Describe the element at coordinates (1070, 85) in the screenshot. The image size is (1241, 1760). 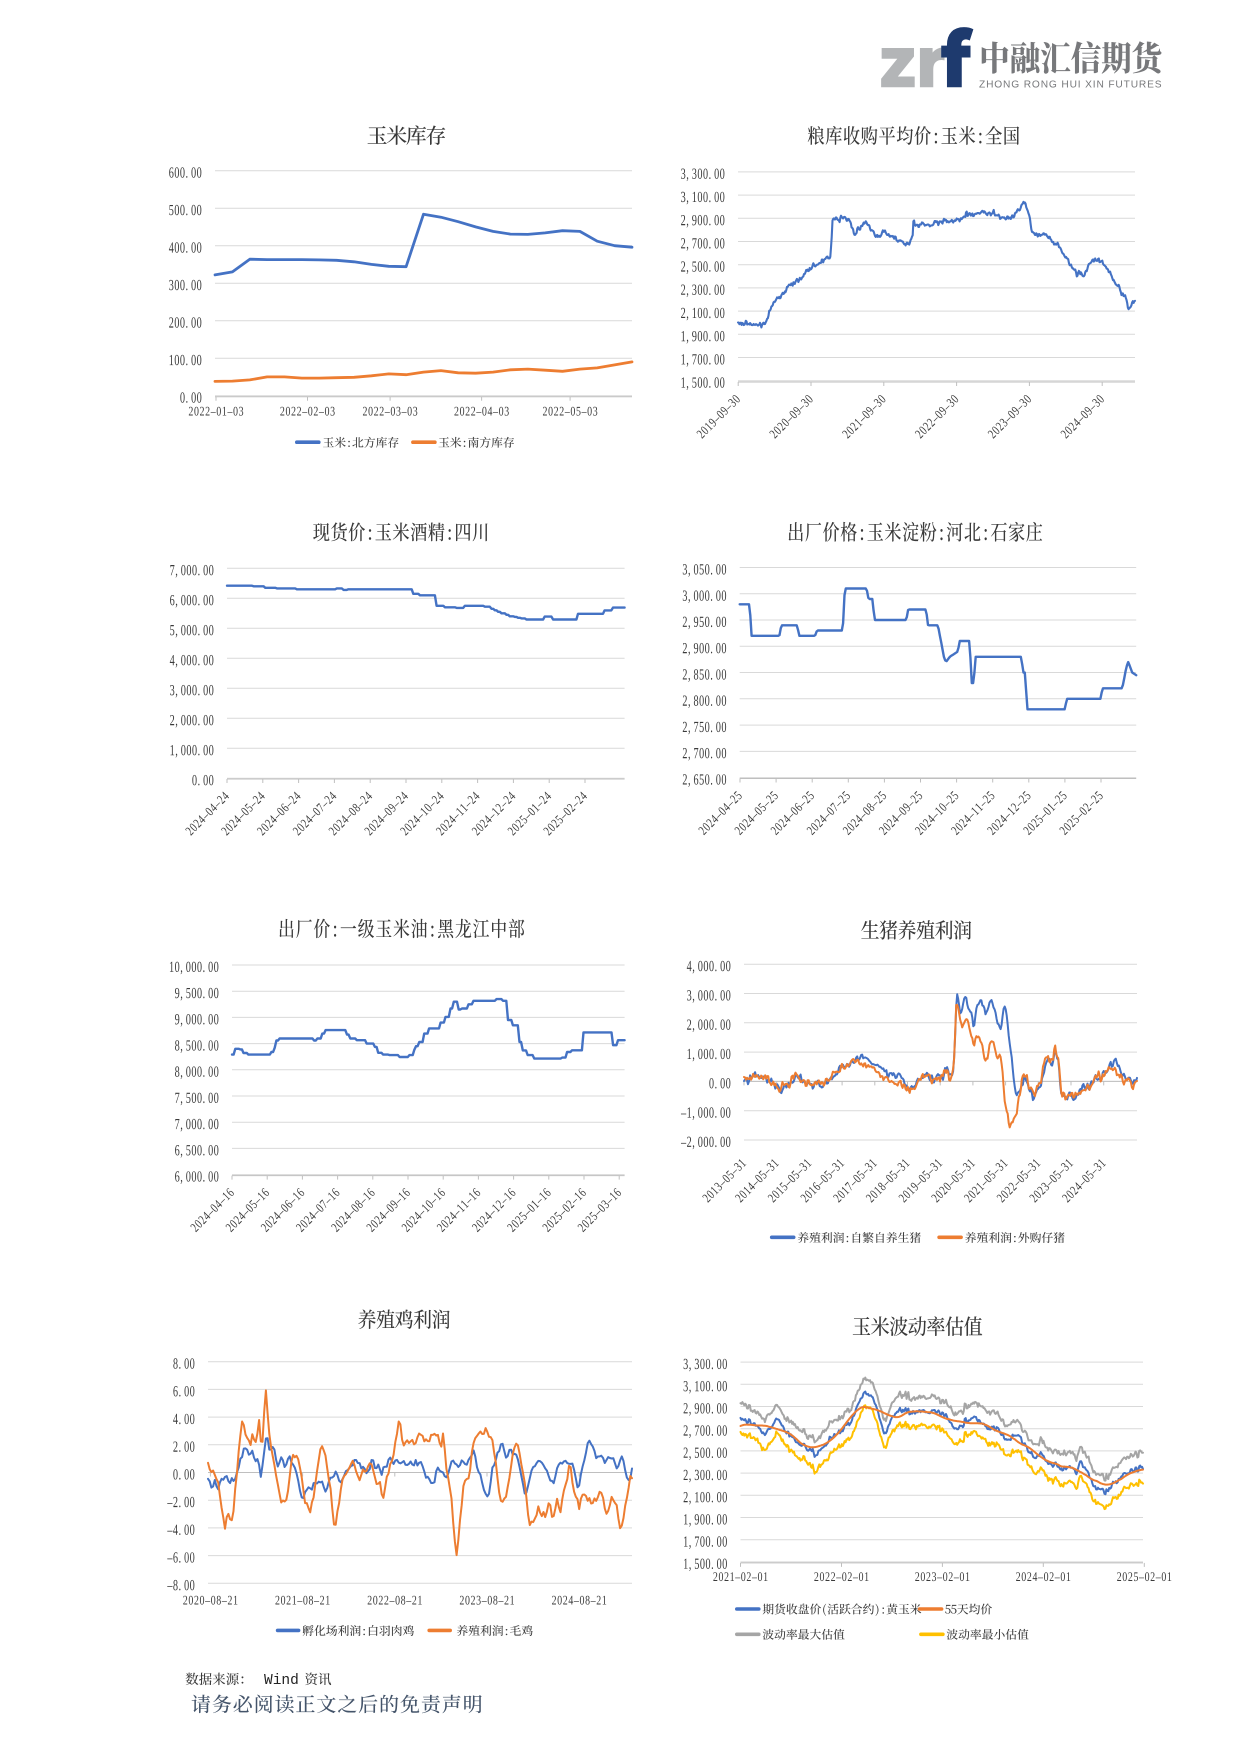
I see `svg-text: ZHONG RONG HUI XIN FUTURES` at that location.